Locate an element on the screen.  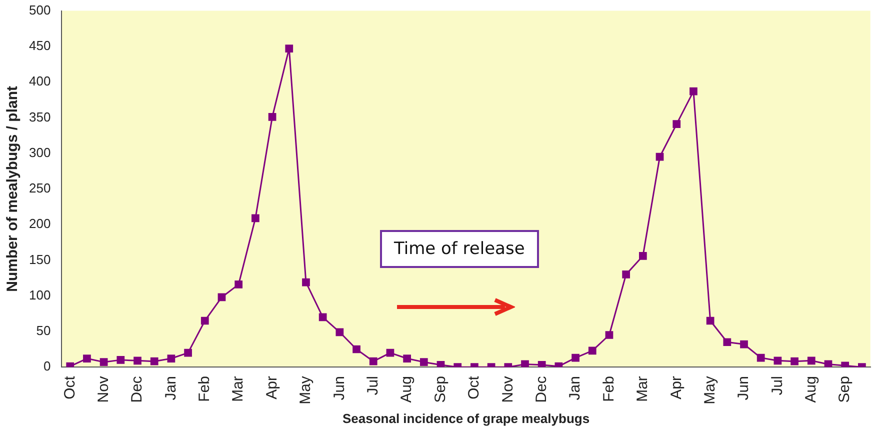
y-axis-title: Number of mealybugs / plant is located at coordinates (13, 189).